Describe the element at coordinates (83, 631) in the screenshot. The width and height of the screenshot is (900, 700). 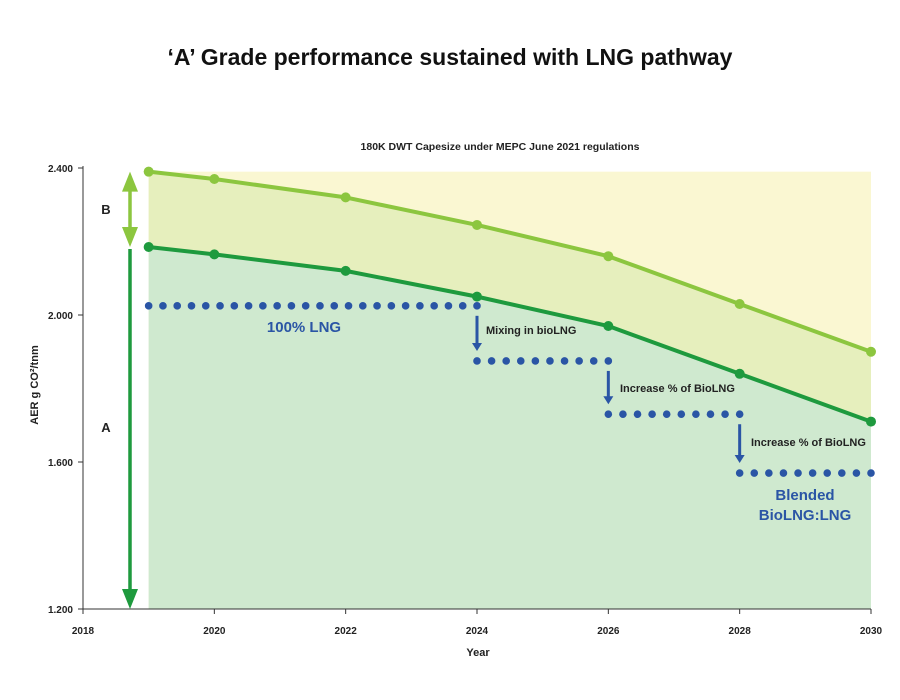
I see `x-tick-label: 2018` at that location.